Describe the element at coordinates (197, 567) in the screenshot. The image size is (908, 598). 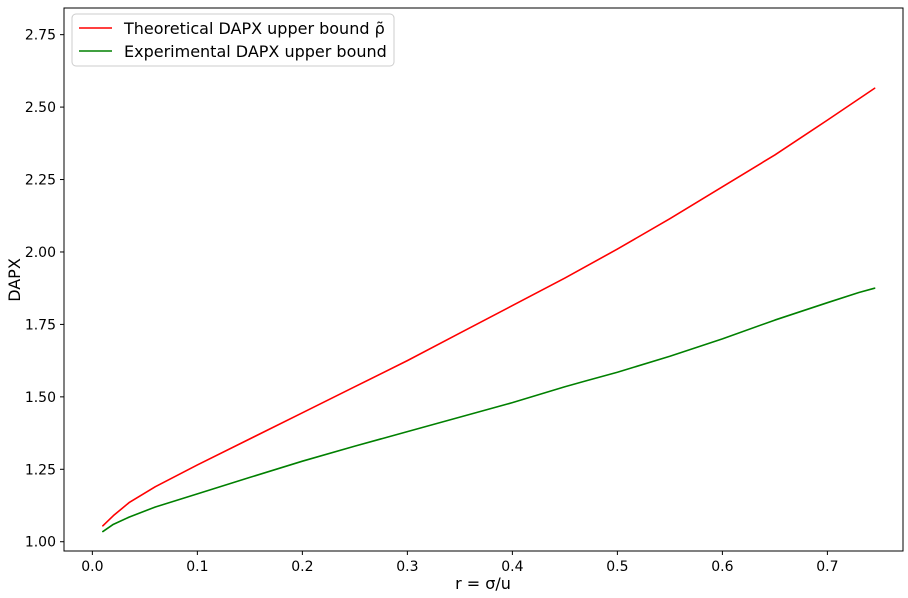
I see `x-tick-label: 0.1` at that location.